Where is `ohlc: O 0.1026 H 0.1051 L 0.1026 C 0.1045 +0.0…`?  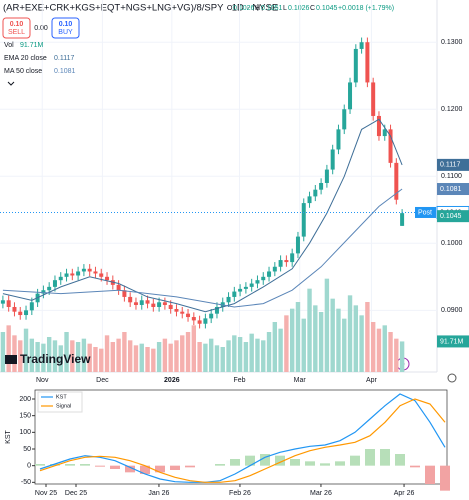
ohlc: O 0.1026 H 0.1051 L 0.1026 C 0.1045 +0.0… is located at coordinates (310, 8).